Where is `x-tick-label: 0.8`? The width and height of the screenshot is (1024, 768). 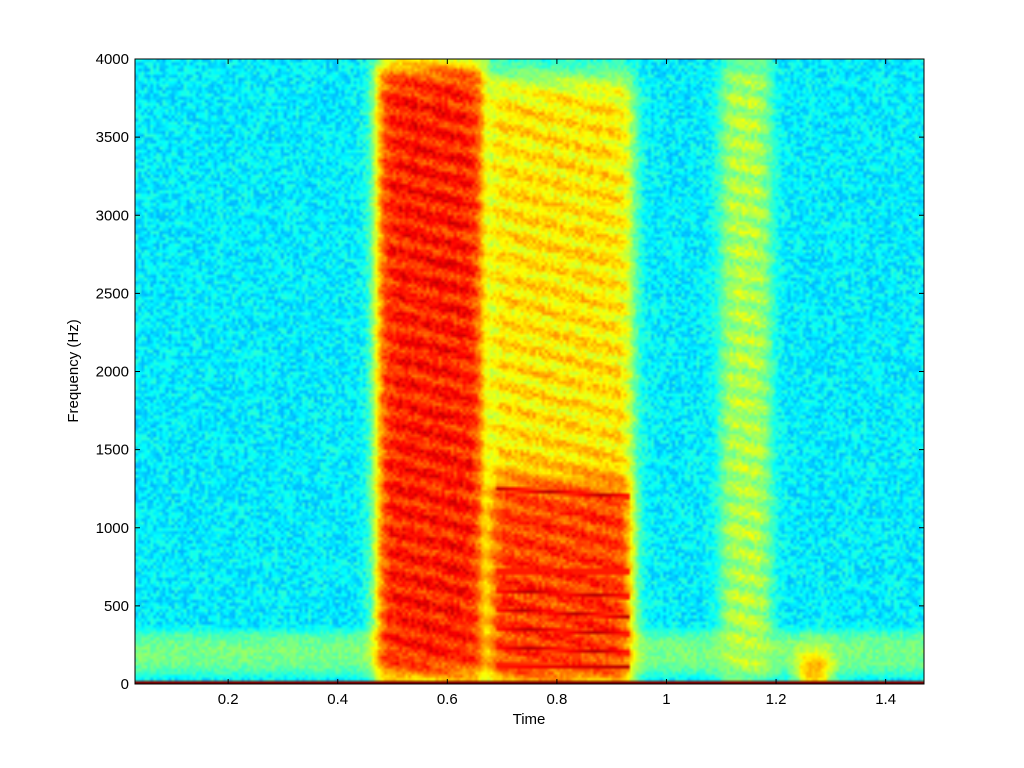 x-tick-label: 0.8 is located at coordinates (556, 699).